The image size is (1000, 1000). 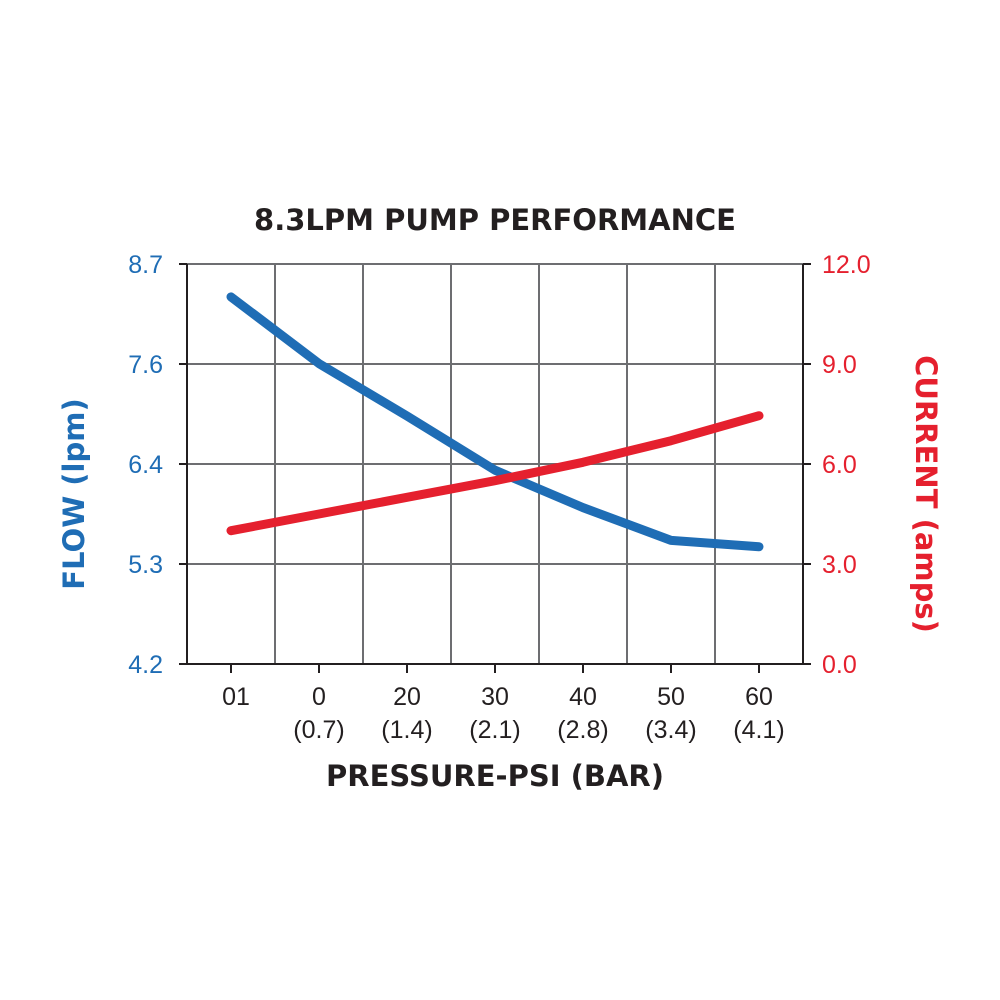 What do you see at coordinates (145, 265) in the screenshot?
I see `y-left-tick-label: 8.7` at bounding box center [145, 265].